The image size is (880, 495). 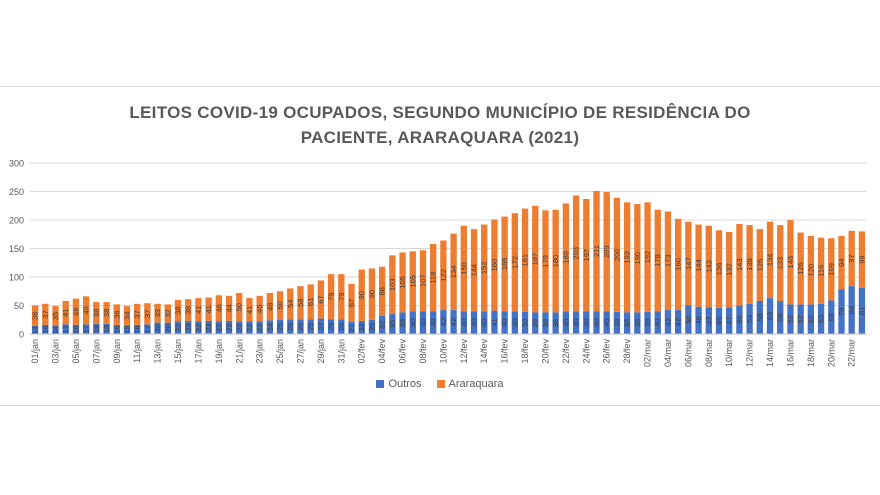 What do you see at coordinates (76, 351) in the screenshot?
I see `x-tick-label: 05/jan` at bounding box center [76, 351].